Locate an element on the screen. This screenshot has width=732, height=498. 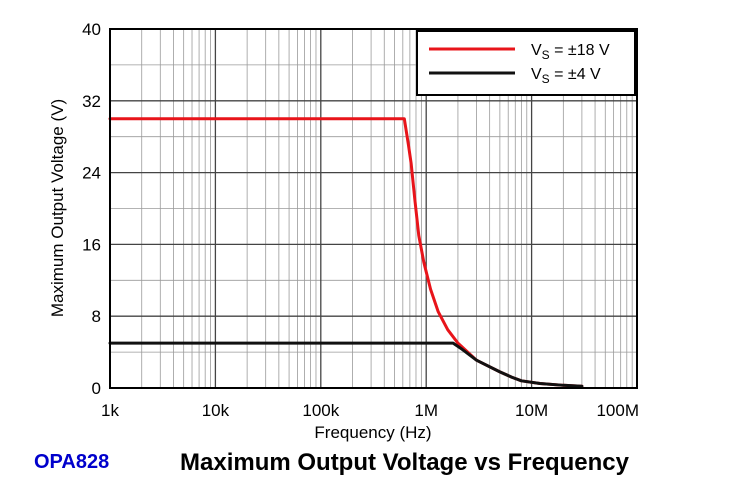
x-tick-label: 1k is located at coordinates (110, 410).